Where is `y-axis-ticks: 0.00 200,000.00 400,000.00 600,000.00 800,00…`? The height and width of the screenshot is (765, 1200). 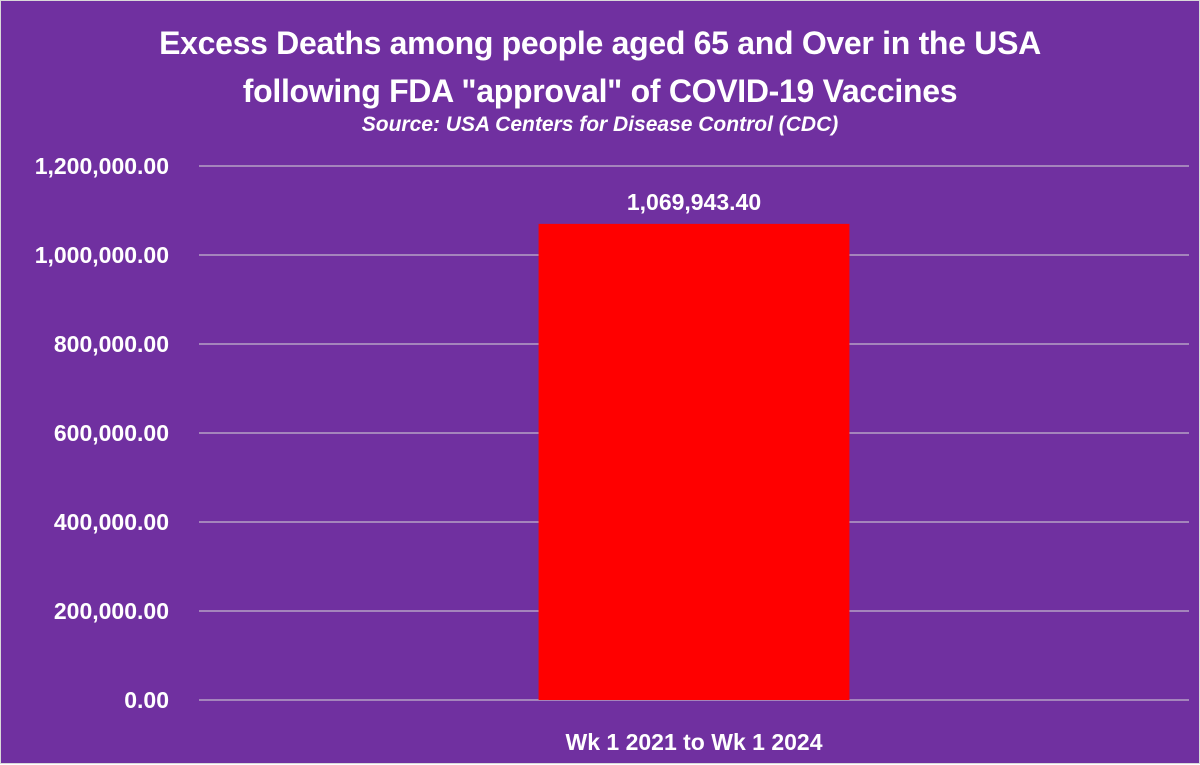 y-axis-ticks: 0.00 200,000.00 400,000.00 600,000.00 800,00… is located at coordinates (102, 433).